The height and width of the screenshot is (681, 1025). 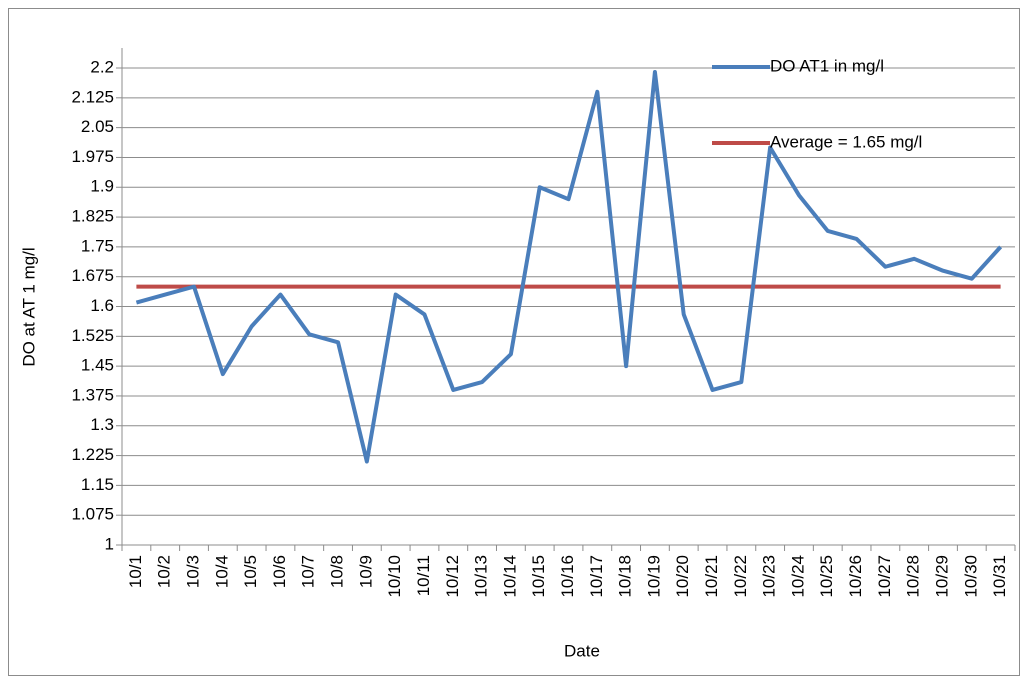 What do you see at coordinates (582, 650) in the screenshot?
I see `x-axis-title: Date` at bounding box center [582, 650].